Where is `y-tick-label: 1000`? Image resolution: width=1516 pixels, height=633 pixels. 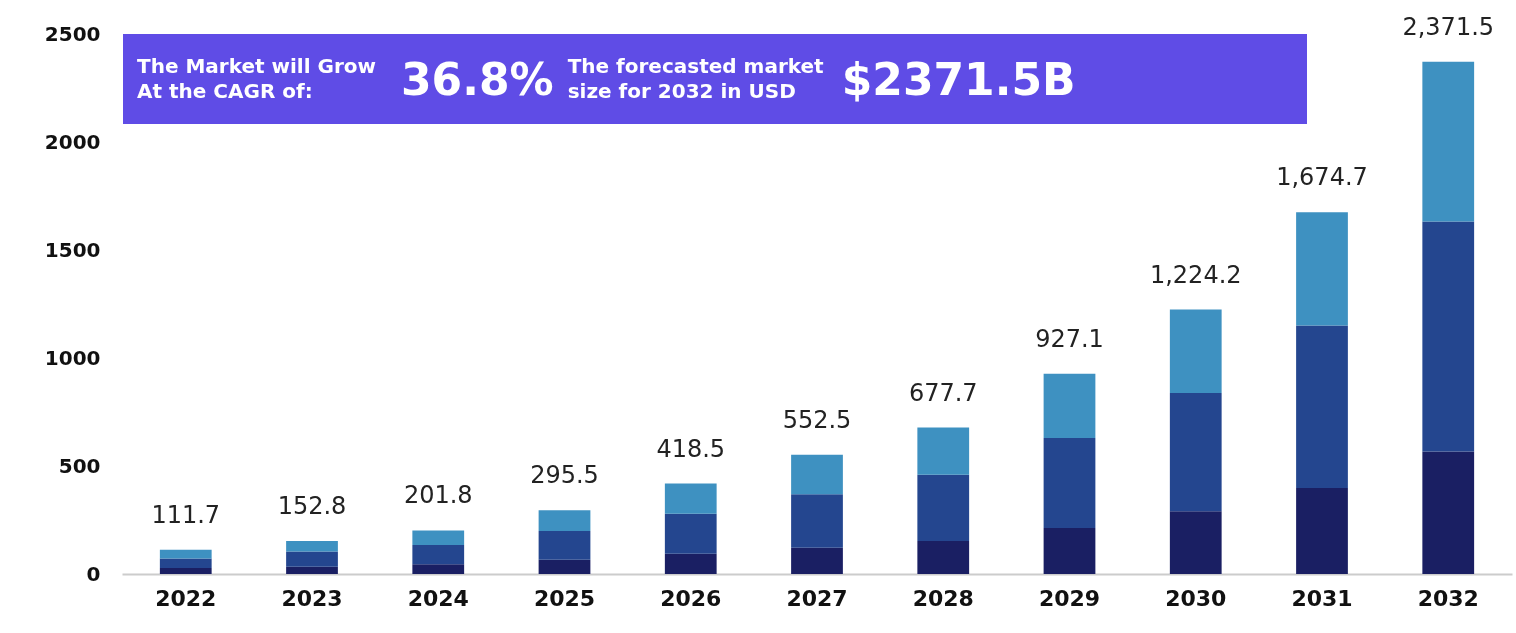
y-tick-label: 1000 is located at coordinates (72, 357).